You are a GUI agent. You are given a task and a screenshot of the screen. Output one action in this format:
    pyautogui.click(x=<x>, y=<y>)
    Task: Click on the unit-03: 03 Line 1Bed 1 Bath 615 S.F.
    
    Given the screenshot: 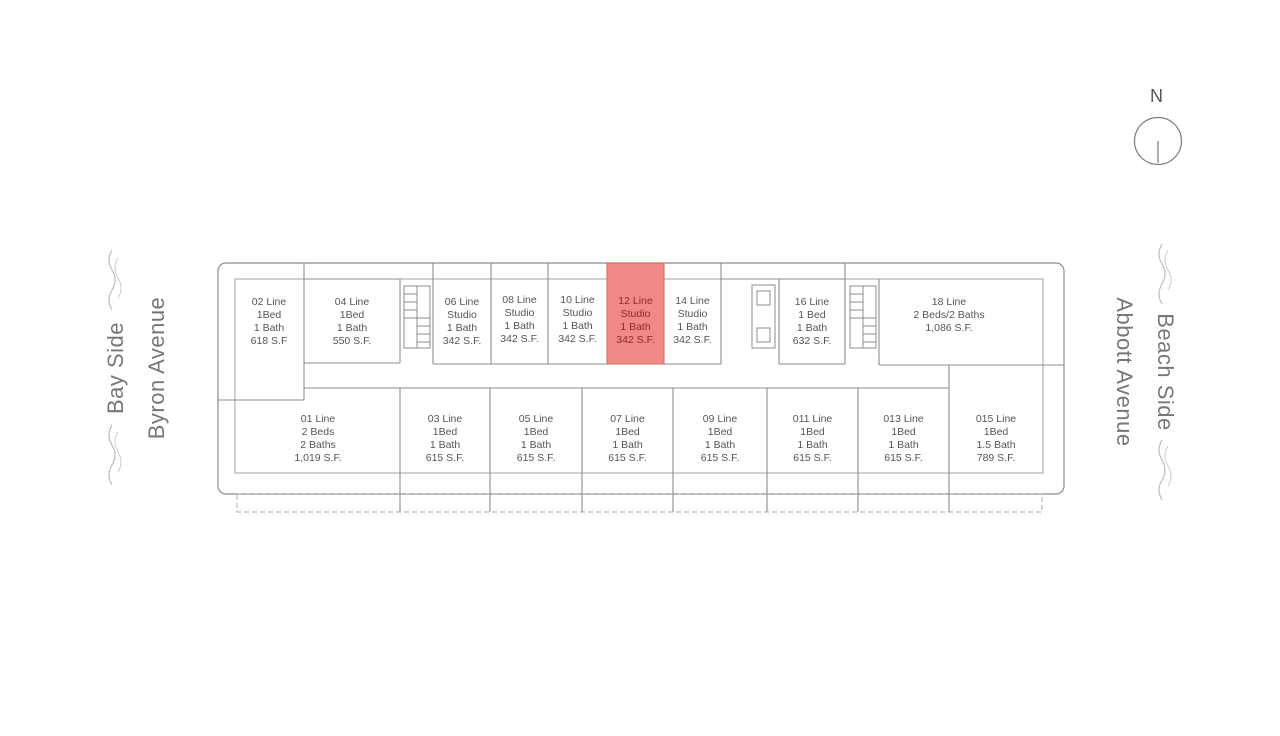 What is the action you would take?
    pyautogui.click(x=445, y=439)
    